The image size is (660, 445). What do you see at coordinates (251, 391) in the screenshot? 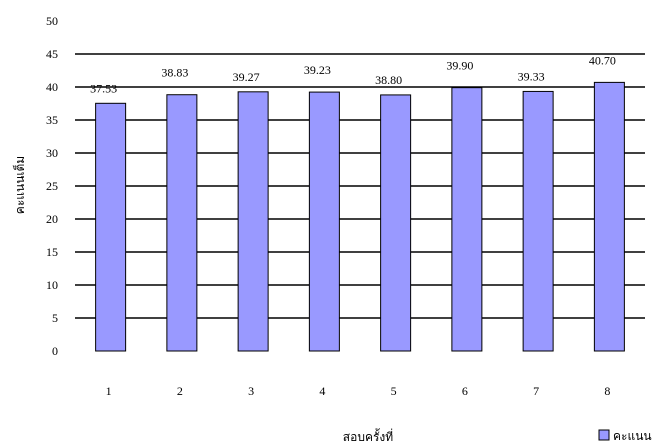
I see `x-tick-label: 3` at bounding box center [251, 391].